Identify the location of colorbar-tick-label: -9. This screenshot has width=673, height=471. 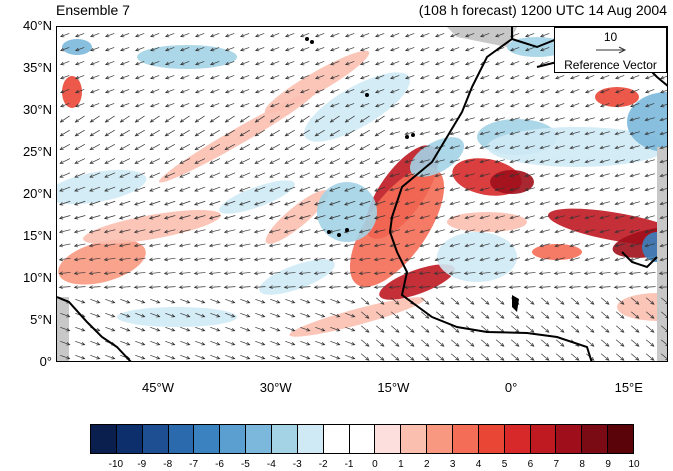
(142, 464).